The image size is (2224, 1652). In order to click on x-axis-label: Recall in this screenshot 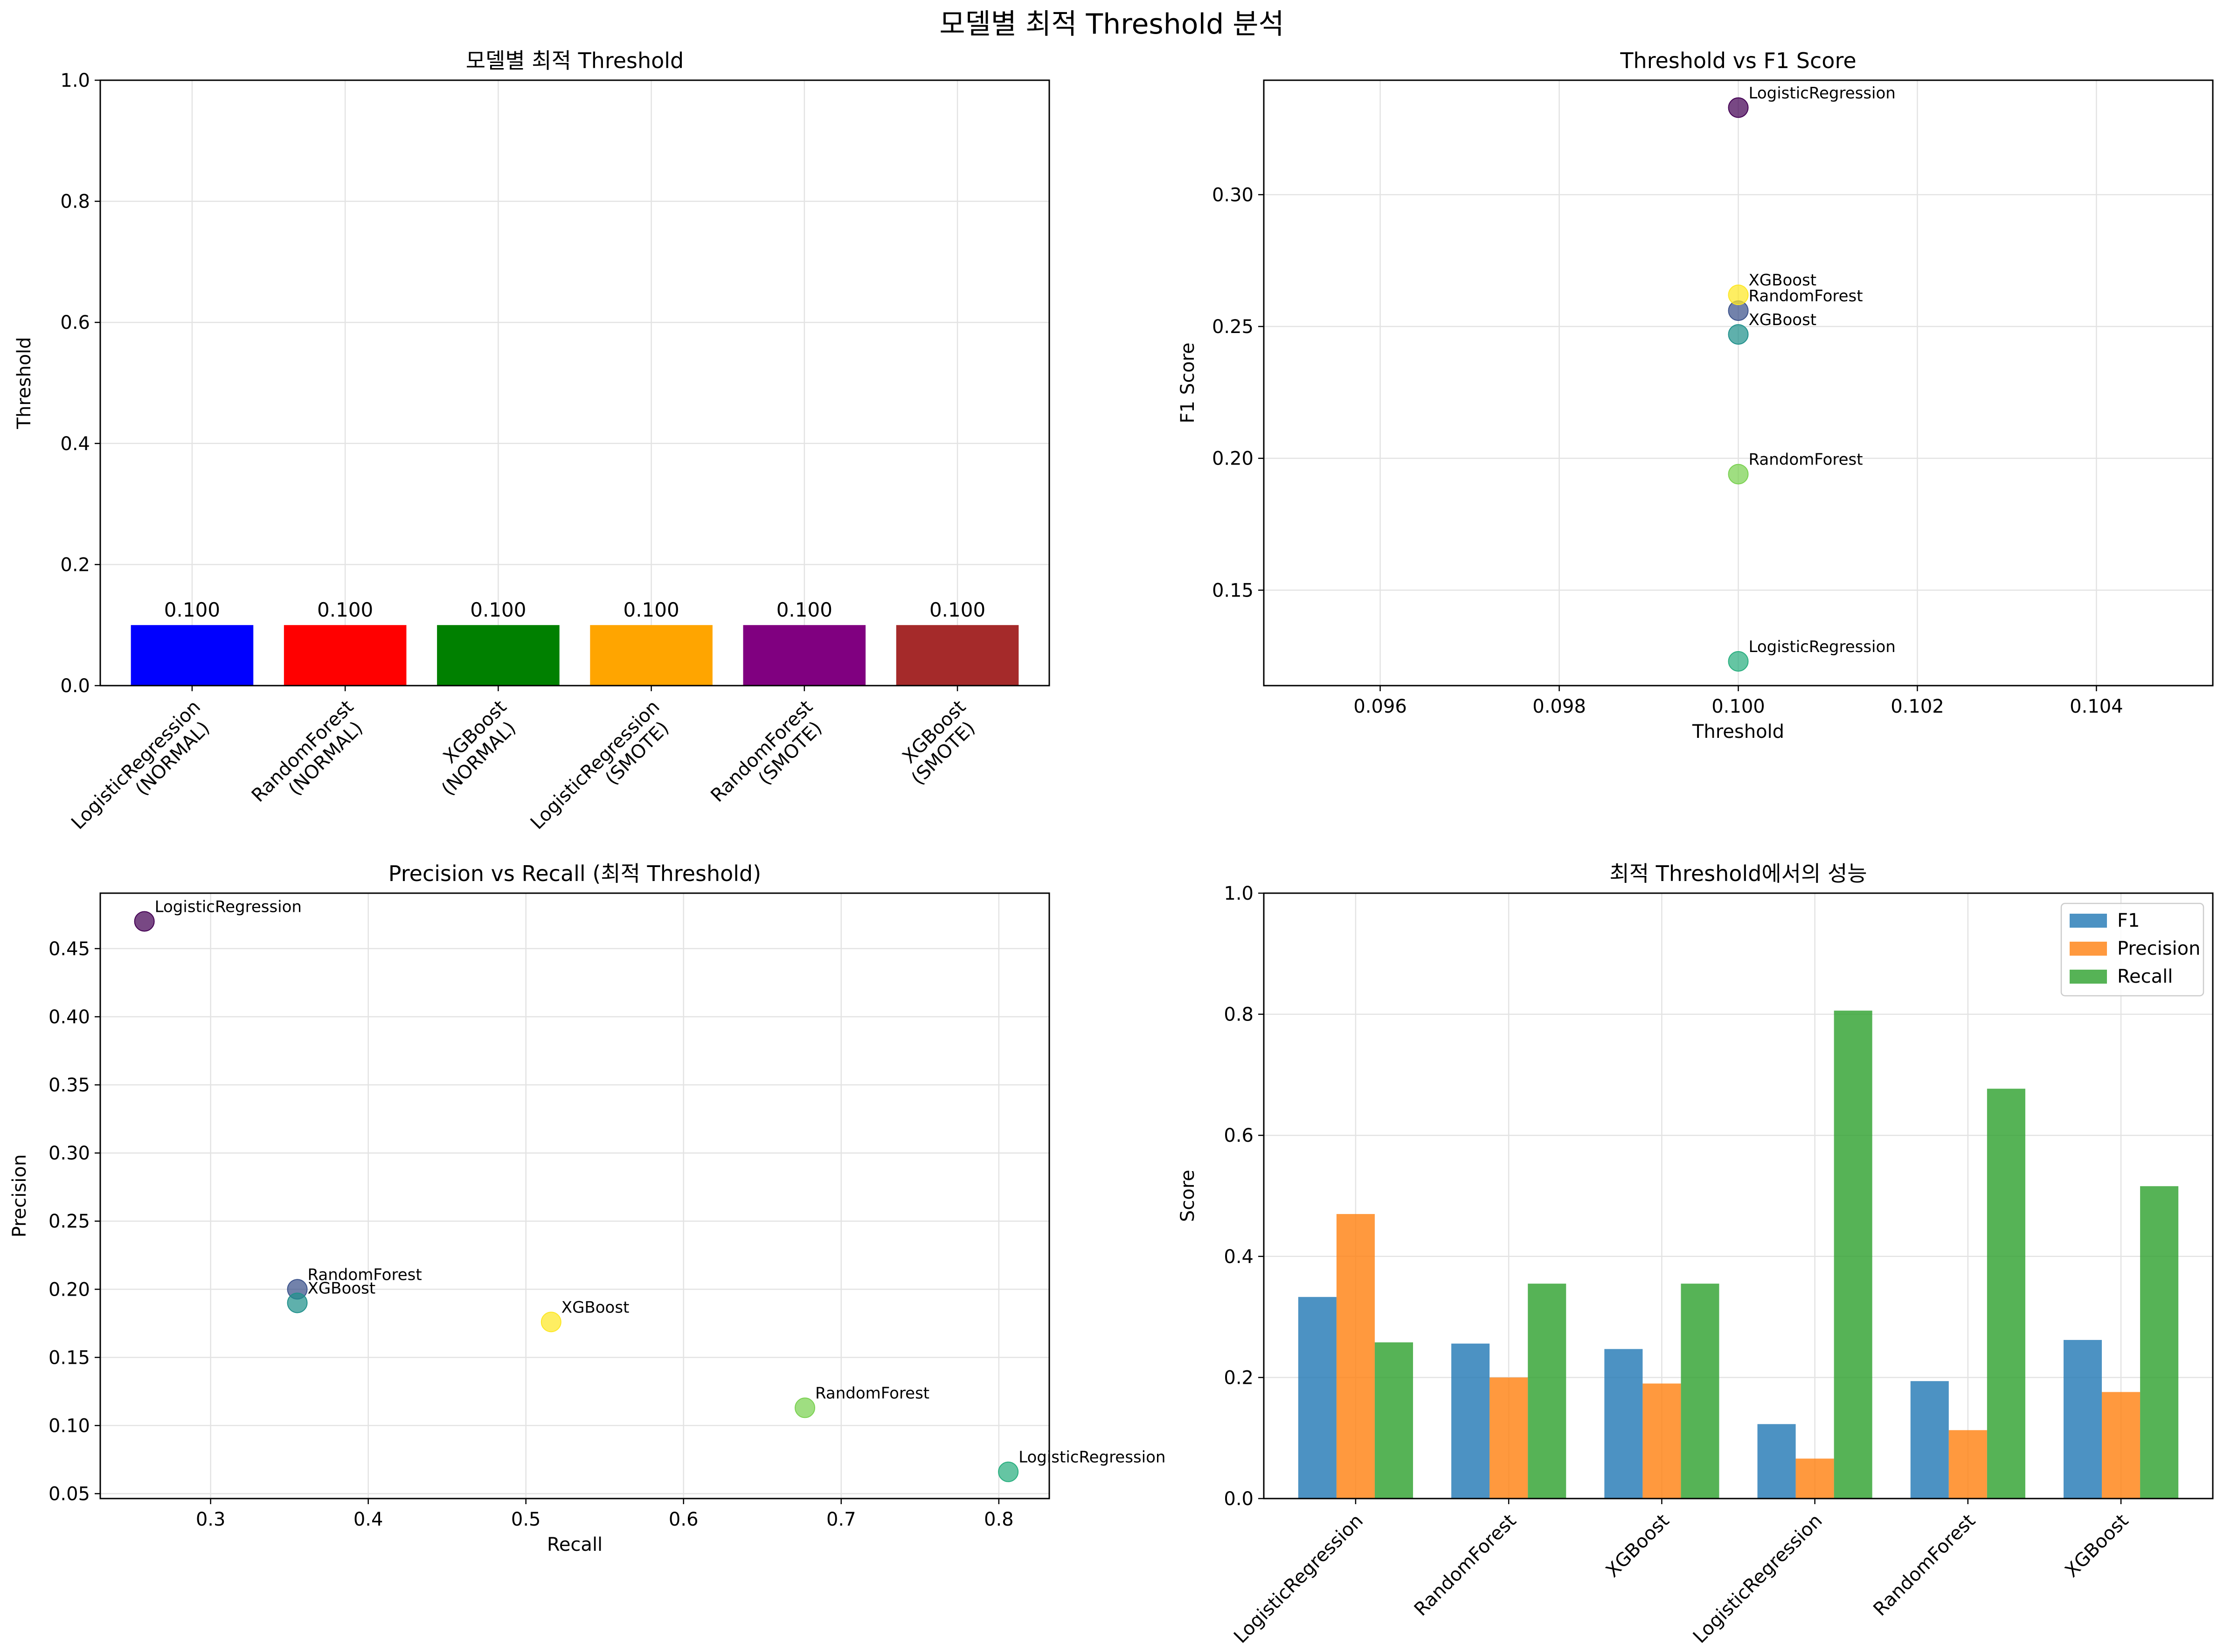, I will do `click(575, 1544)`.